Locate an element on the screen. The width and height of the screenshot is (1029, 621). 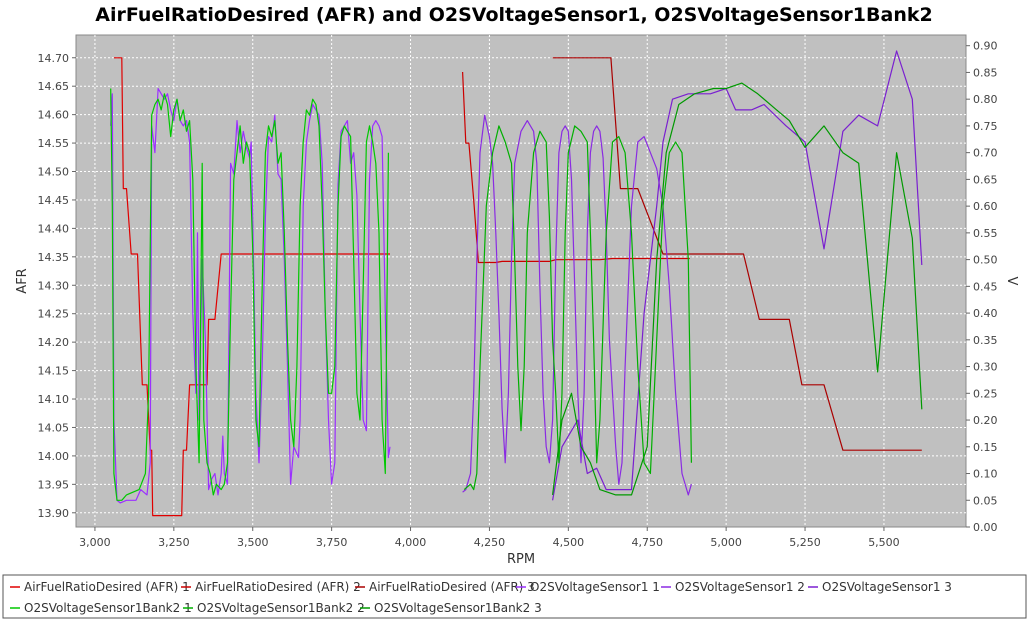
x-tick-label: 4,000 is located at coordinates (411, 542).